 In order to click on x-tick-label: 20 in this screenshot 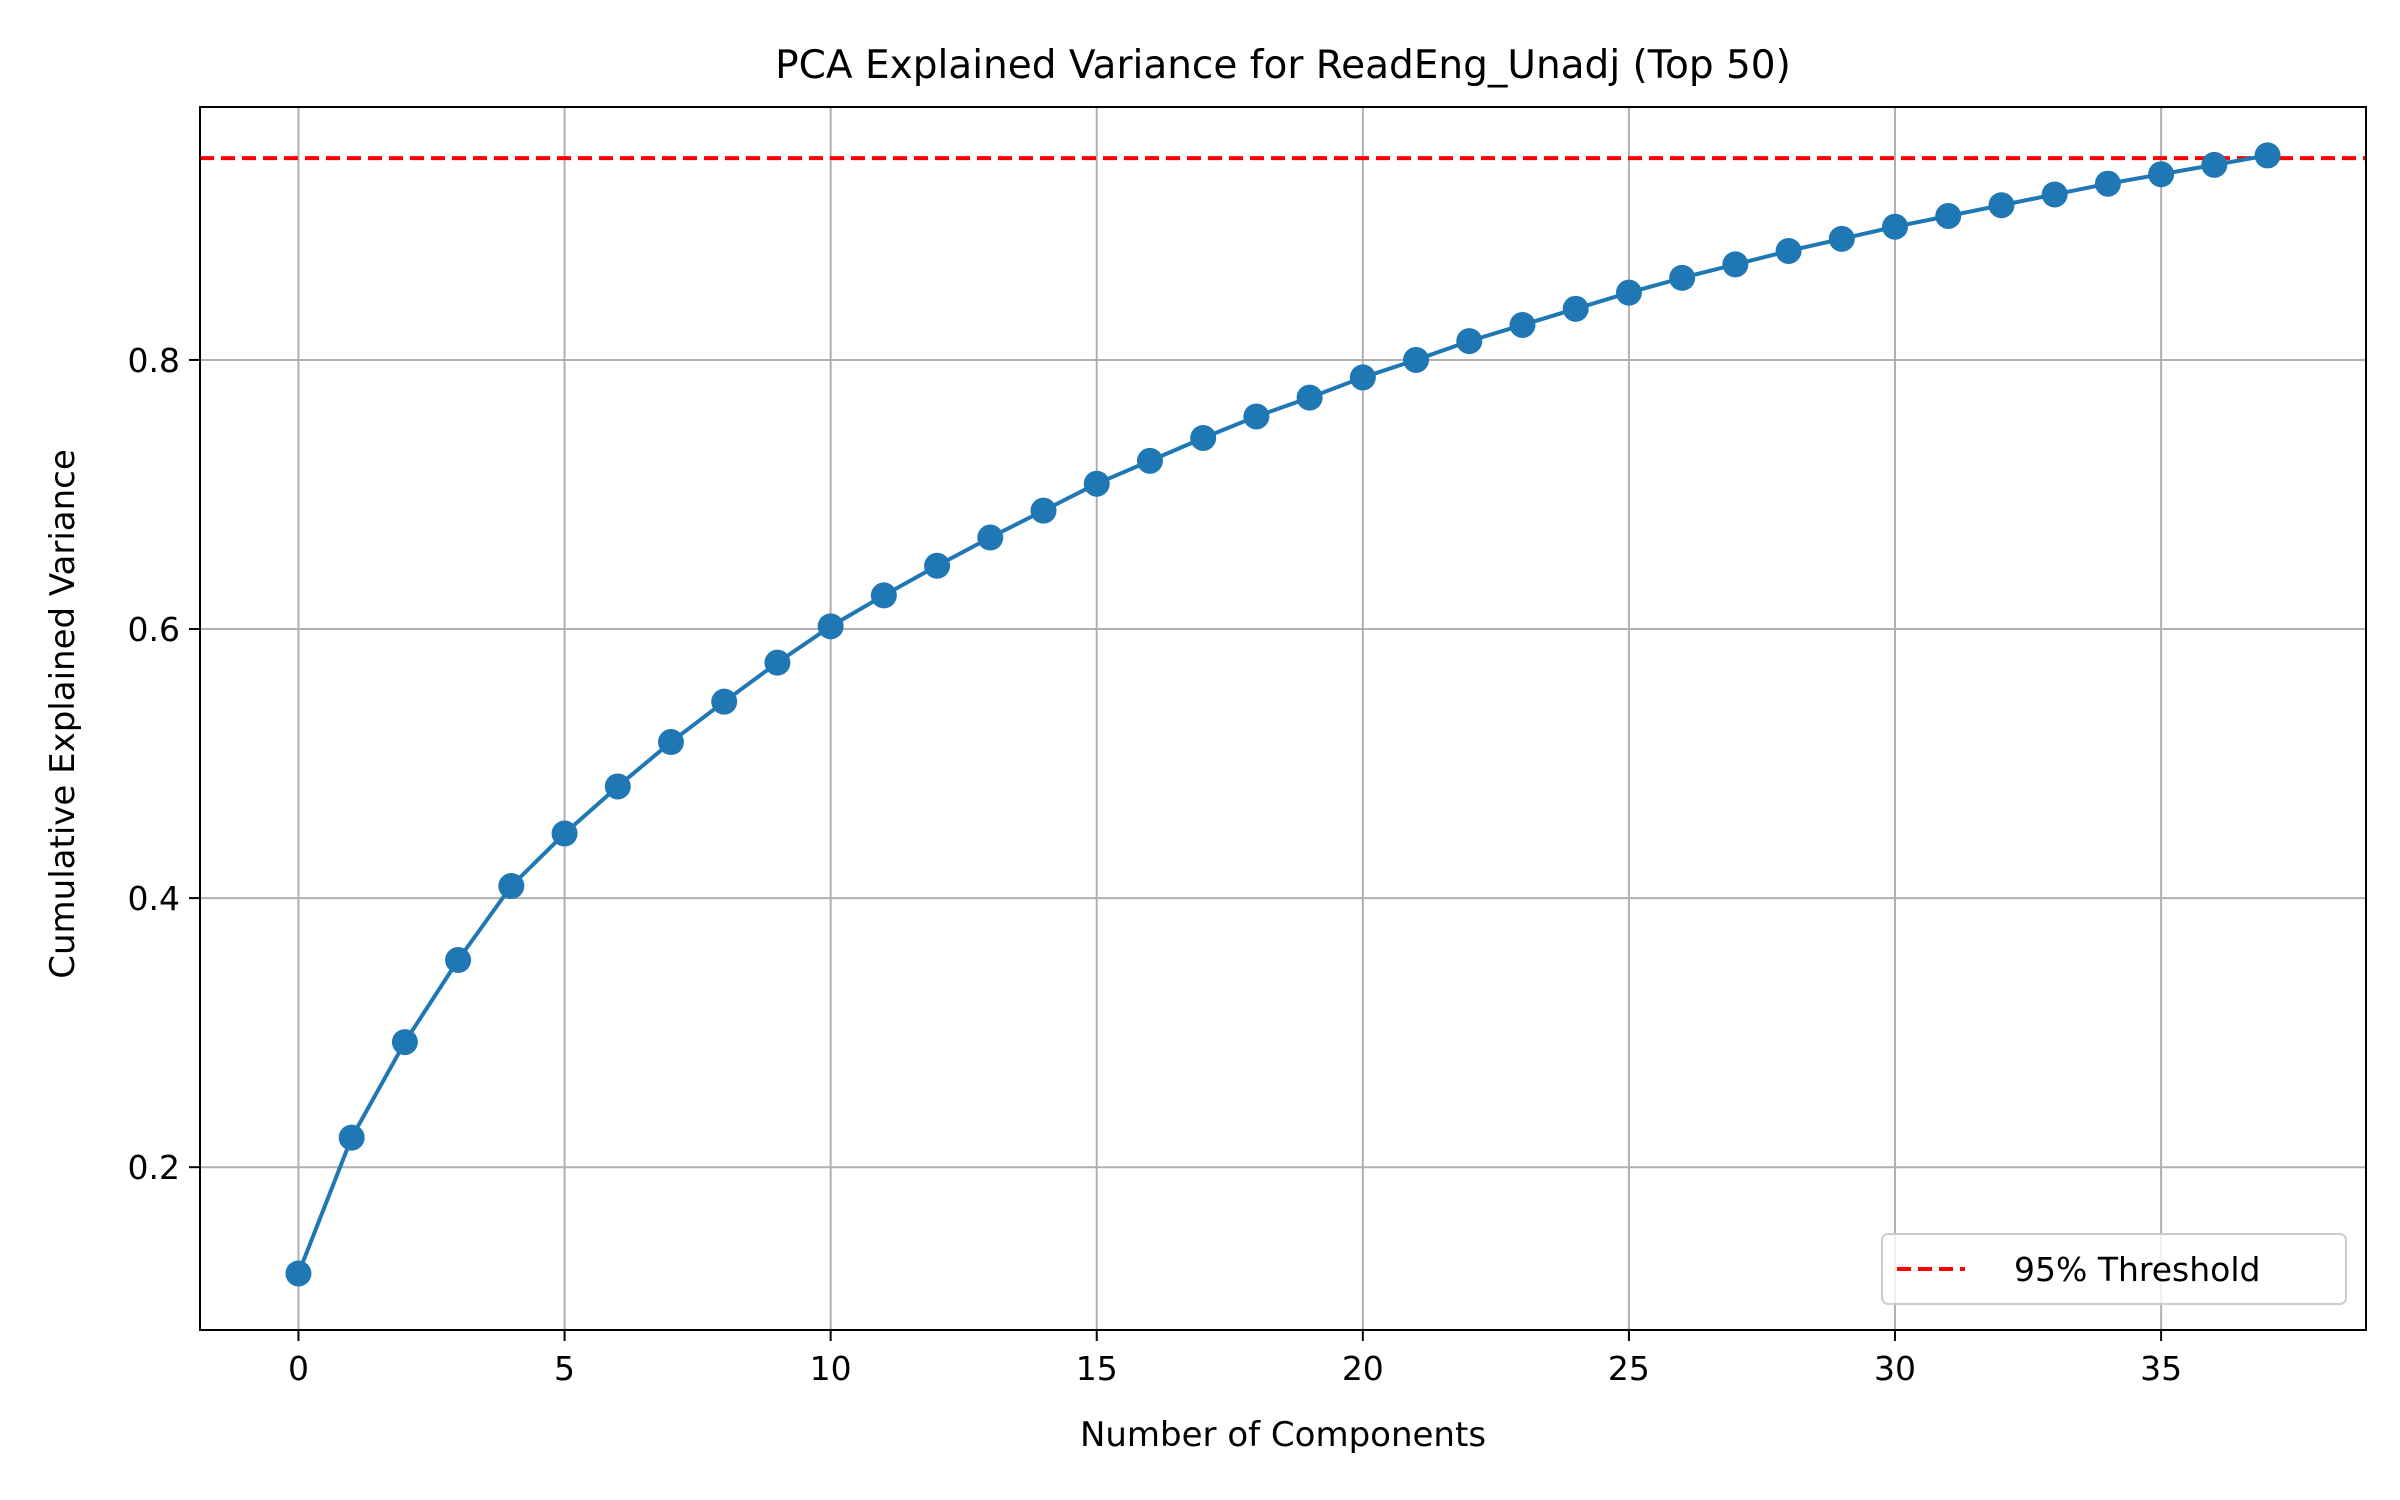, I will do `click(1363, 1368)`.